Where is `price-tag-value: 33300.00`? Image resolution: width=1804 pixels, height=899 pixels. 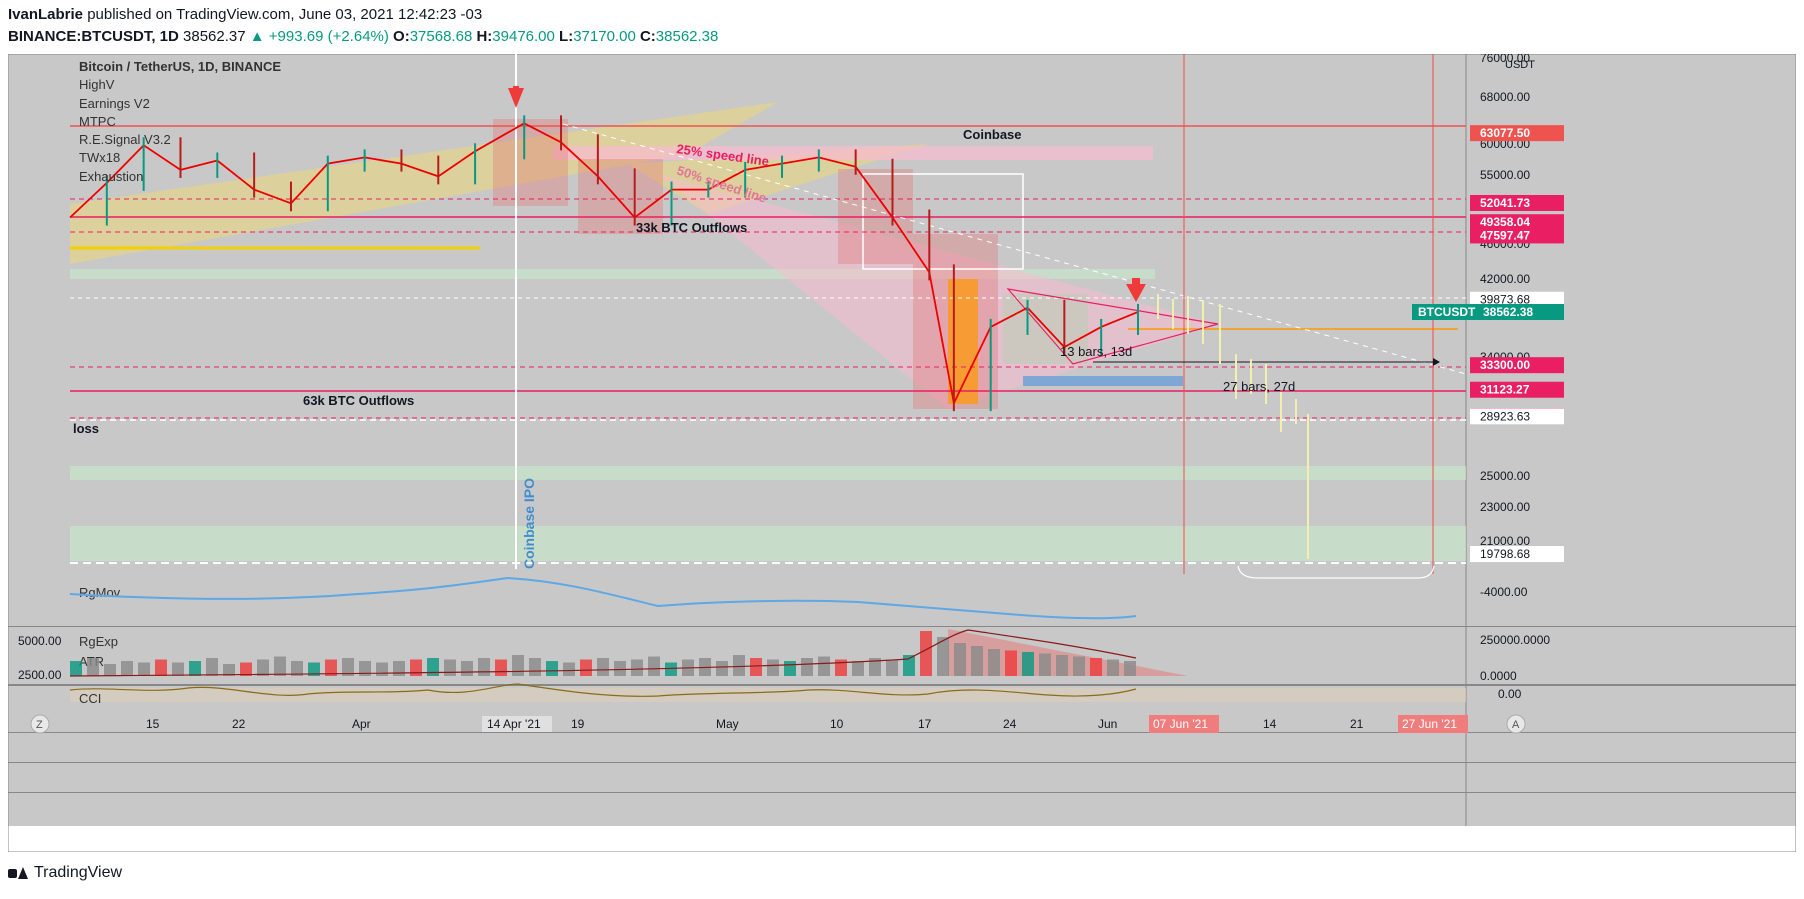
price-tag-value: 33300.00 is located at coordinates (1505, 365).